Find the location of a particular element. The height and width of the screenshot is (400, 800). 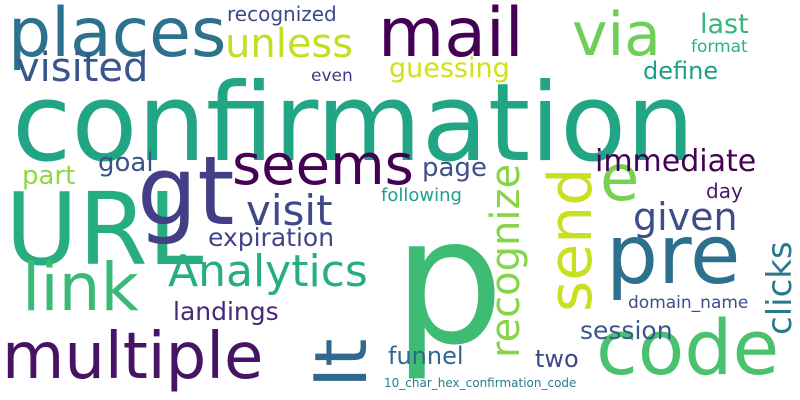

word-given: given is located at coordinates (685, 217).